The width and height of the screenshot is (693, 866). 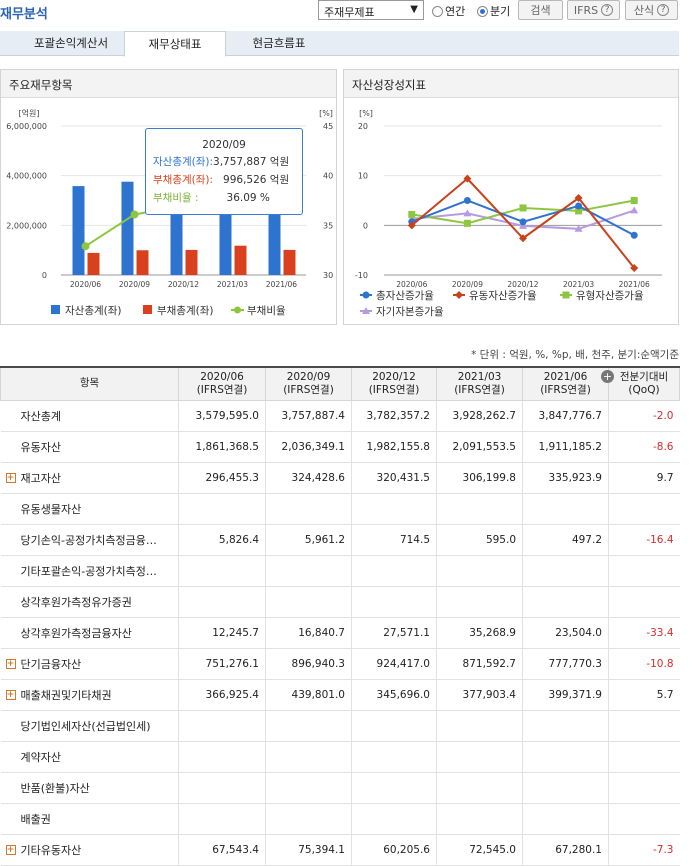 I want to click on table-cell: 3,579,595.0, so click(x=222, y=416).